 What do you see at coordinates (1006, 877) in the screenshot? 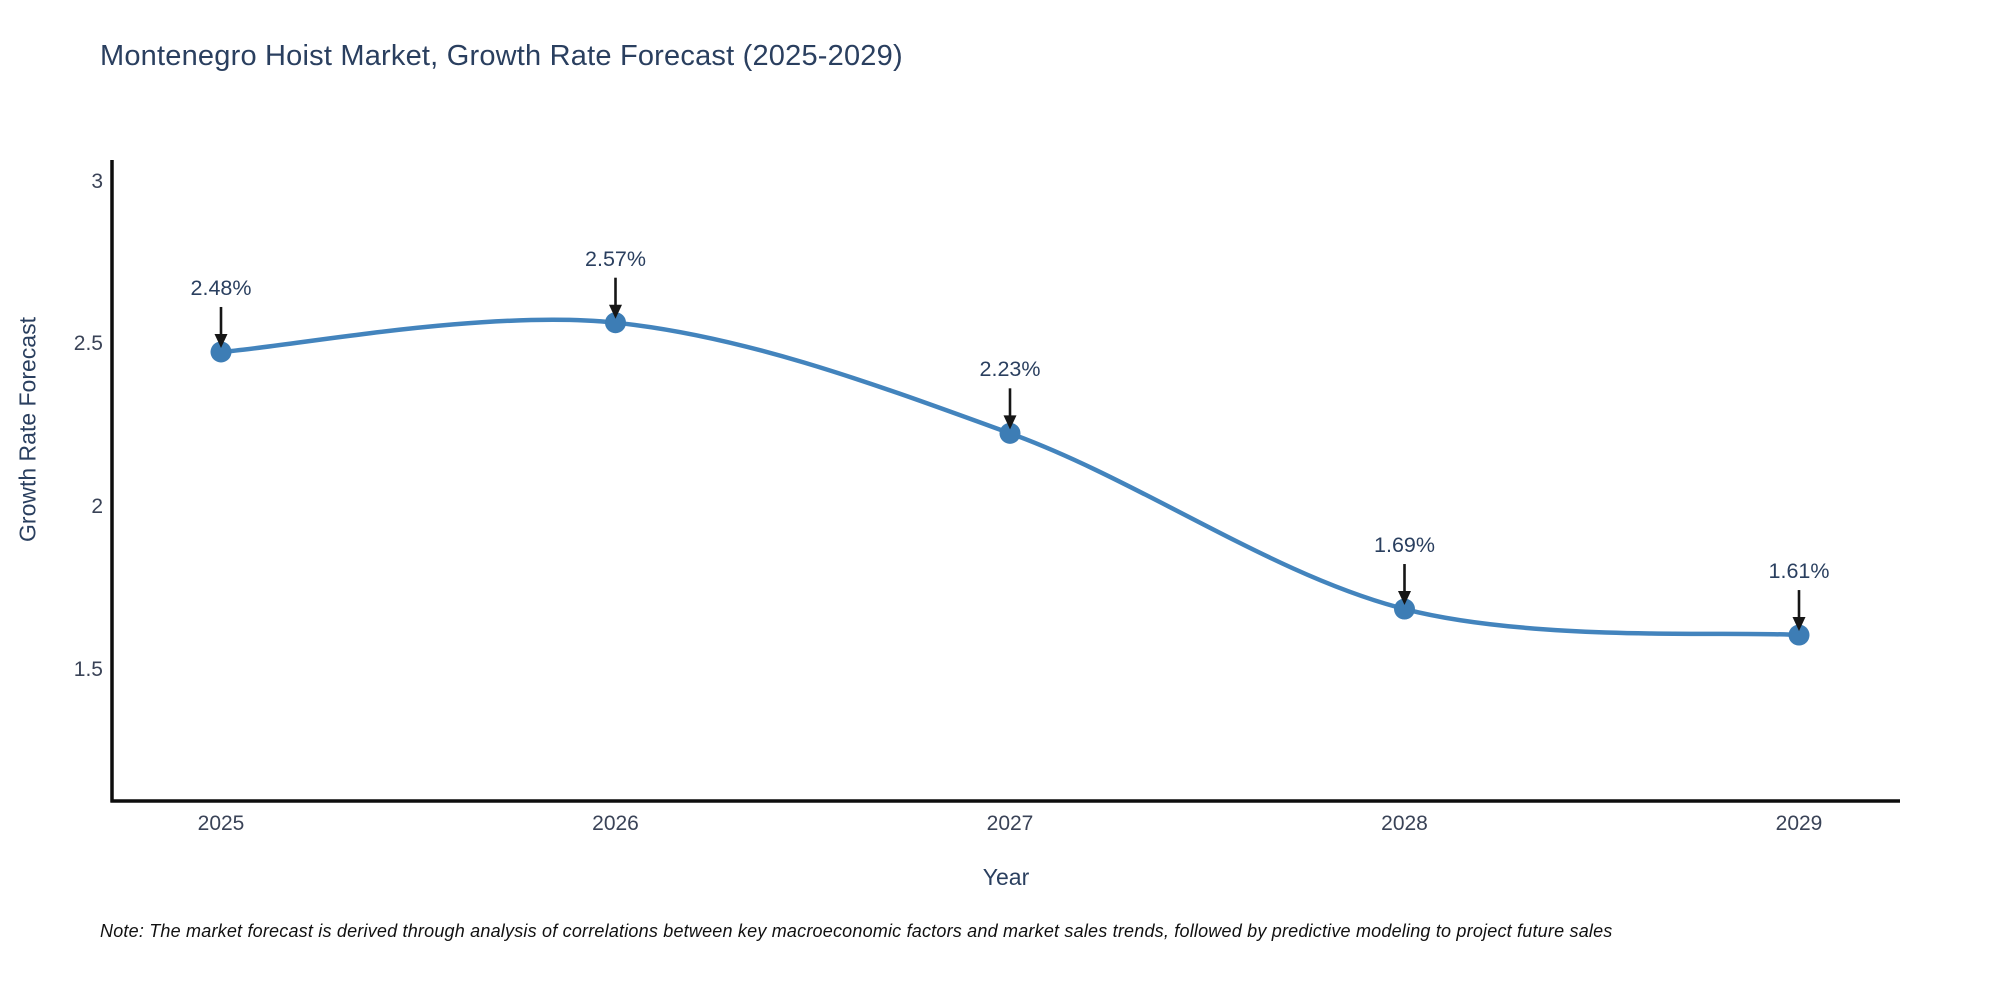
I see `x-axis-title: Year` at bounding box center [1006, 877].